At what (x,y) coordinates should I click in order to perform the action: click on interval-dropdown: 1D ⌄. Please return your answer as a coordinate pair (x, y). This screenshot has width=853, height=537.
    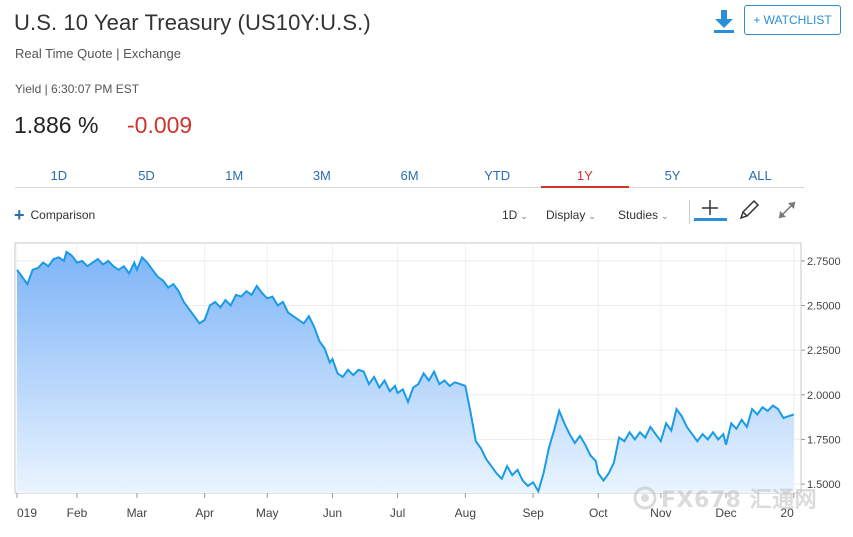
    Looking at the image, I should click on (515, 215).